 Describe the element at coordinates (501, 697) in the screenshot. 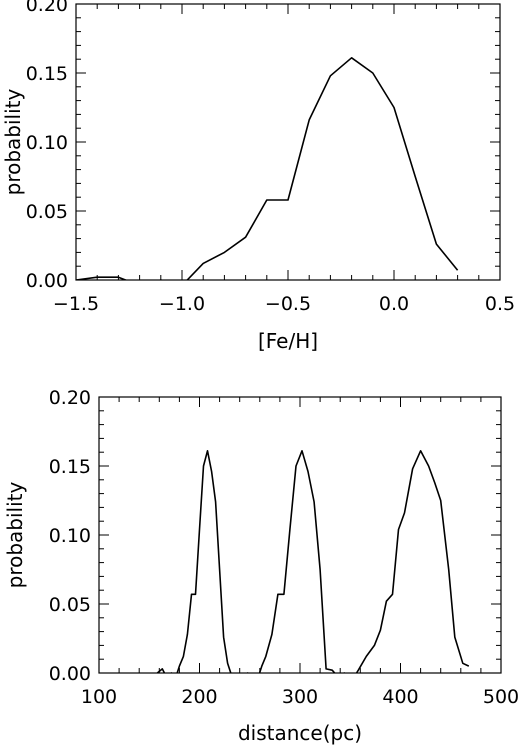

I see `distance-x-tick-label: 500` at that location.